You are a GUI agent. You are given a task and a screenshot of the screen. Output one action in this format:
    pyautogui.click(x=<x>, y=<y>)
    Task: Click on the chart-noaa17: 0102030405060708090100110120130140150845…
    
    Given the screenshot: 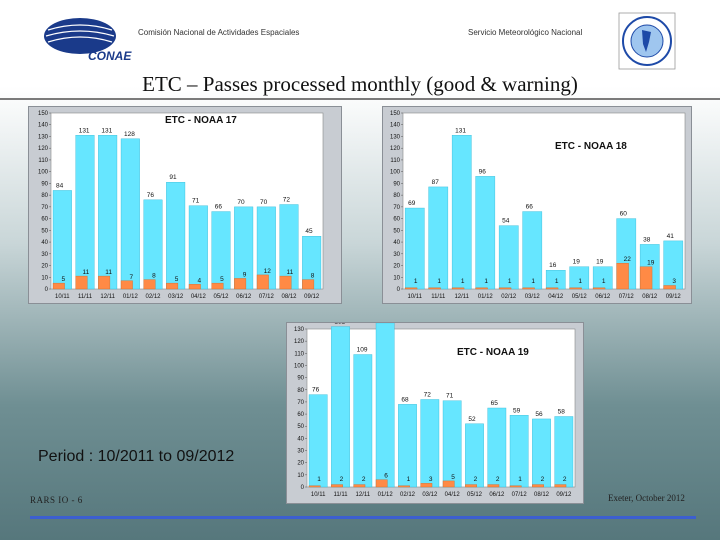 What is the action you would take?
    pyautogui.click(x=181, y=205)
    